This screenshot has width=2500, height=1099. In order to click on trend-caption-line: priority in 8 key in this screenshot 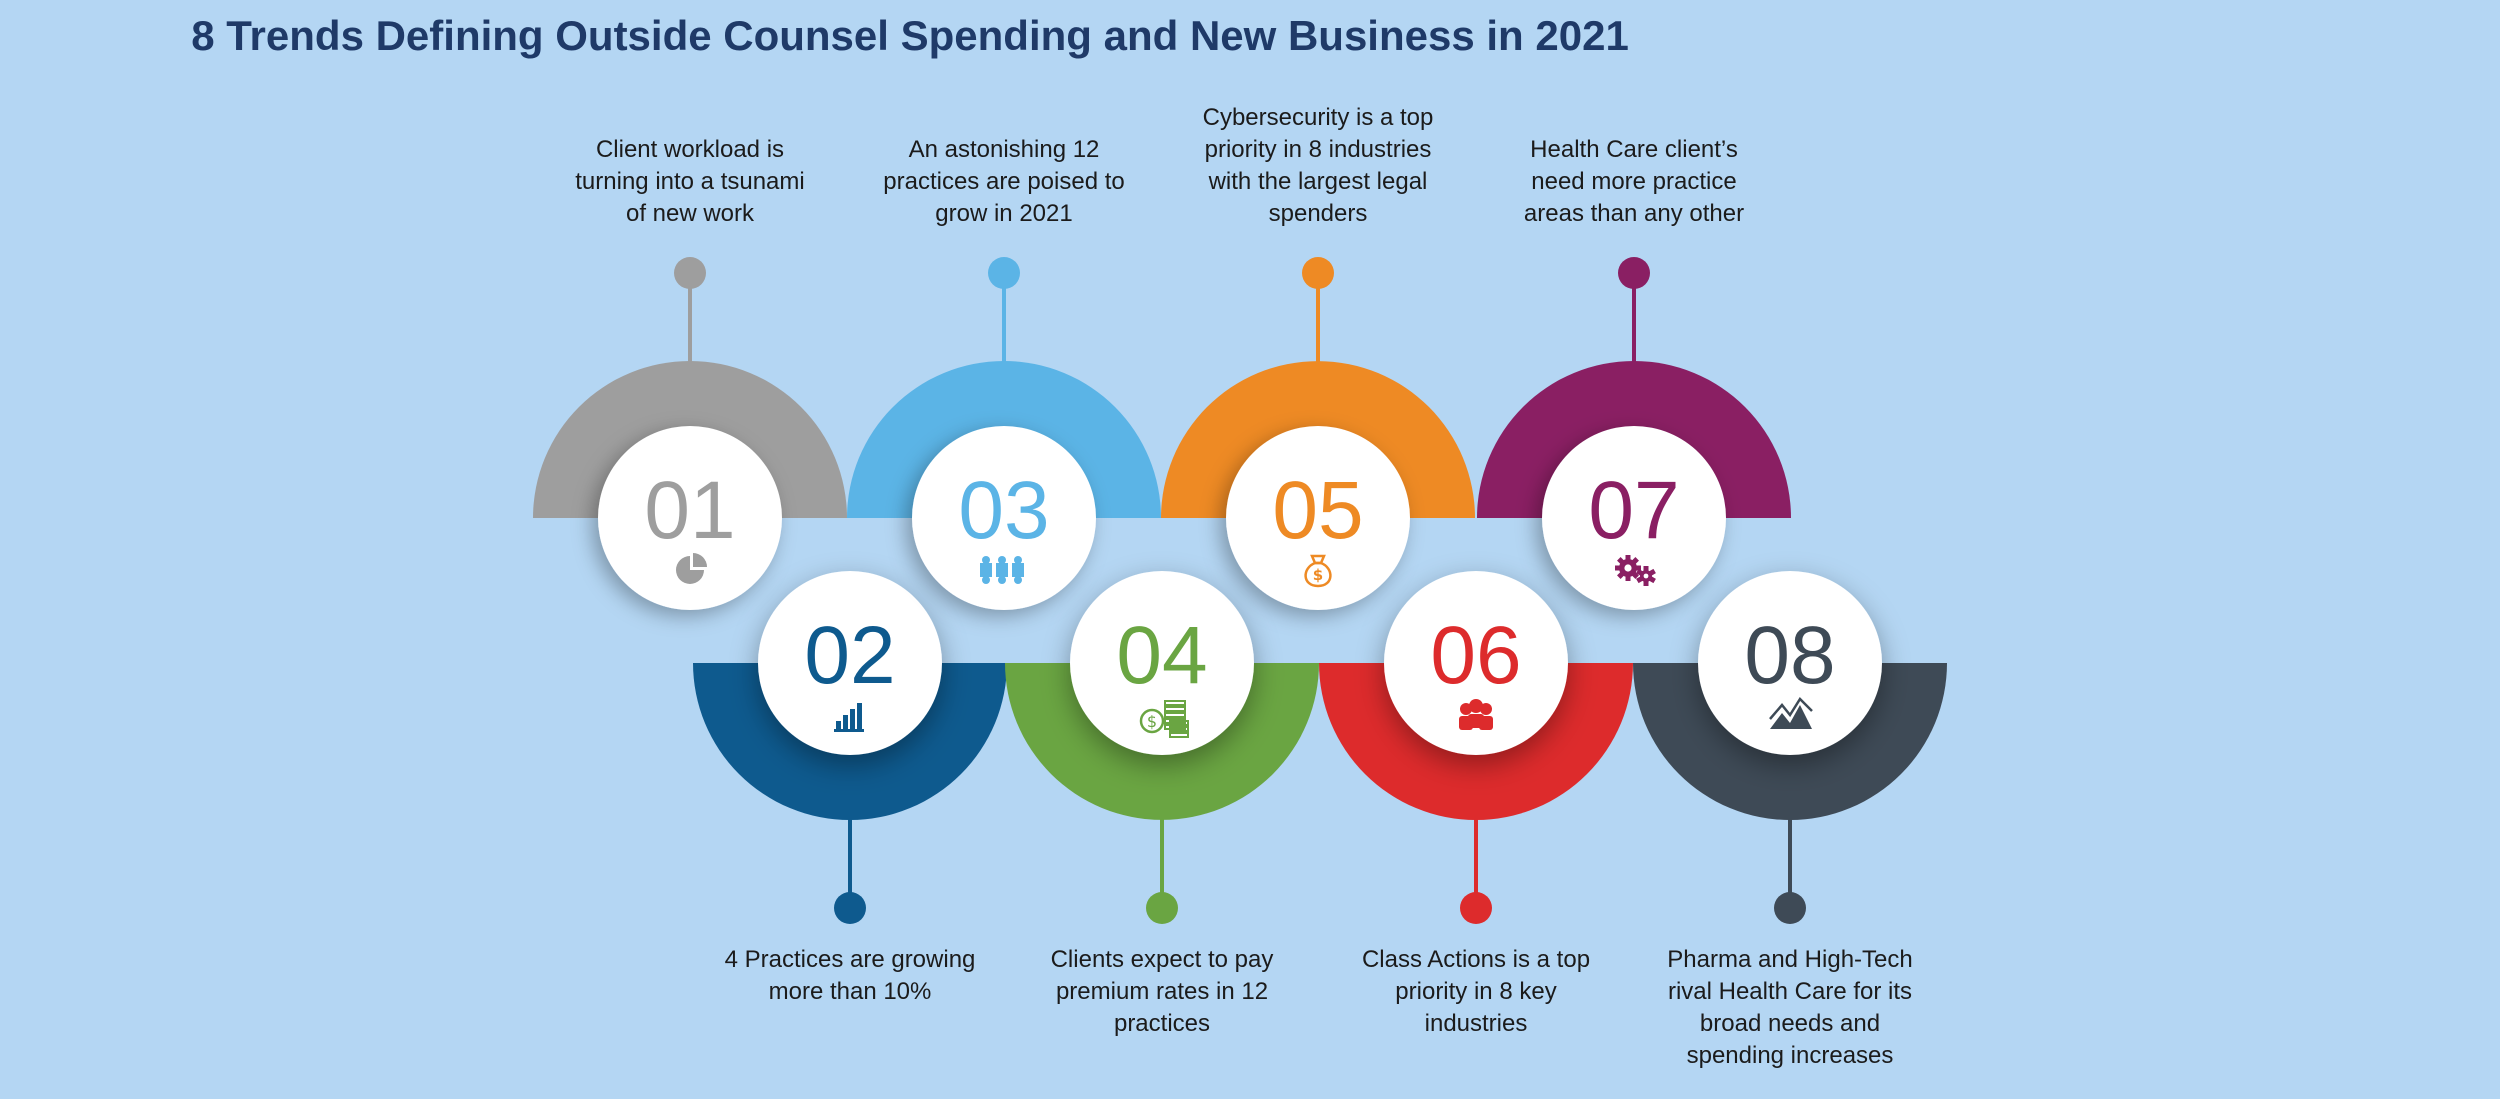, I will do `click(1476, 991)`.